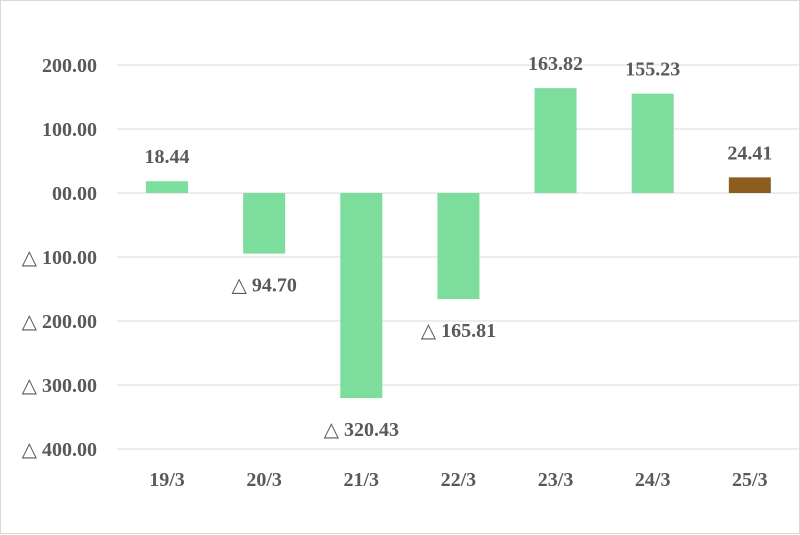 The width and height of the screenshot is (800, 535). Describe the element at coordinates (459, 480) in the screenshot. I see `x-tick-label: 22/3` at that location.